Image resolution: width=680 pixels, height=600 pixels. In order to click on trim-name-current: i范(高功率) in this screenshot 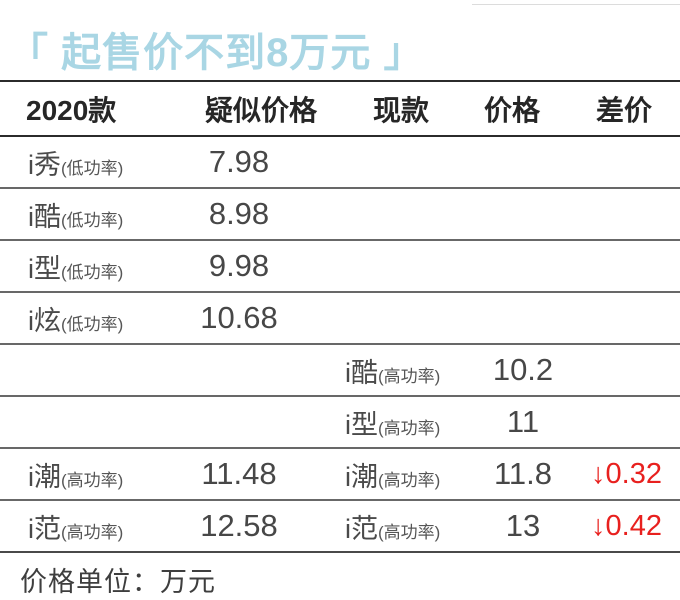, I will do `click(405, 526)`.